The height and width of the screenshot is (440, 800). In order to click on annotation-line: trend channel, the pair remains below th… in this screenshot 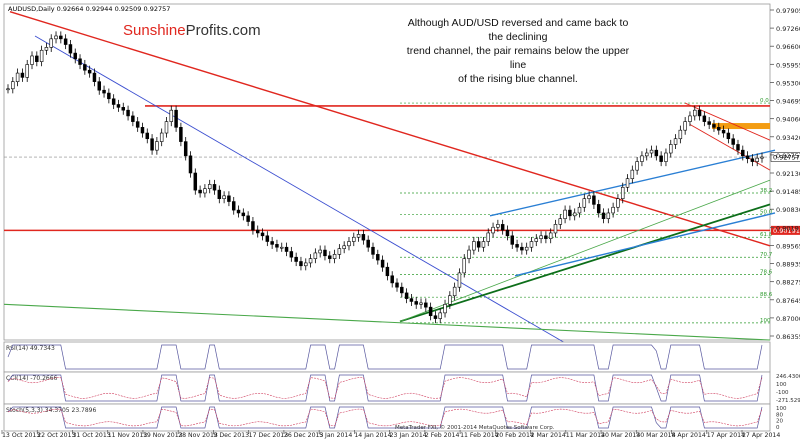, I will do `click(518, 58)`.